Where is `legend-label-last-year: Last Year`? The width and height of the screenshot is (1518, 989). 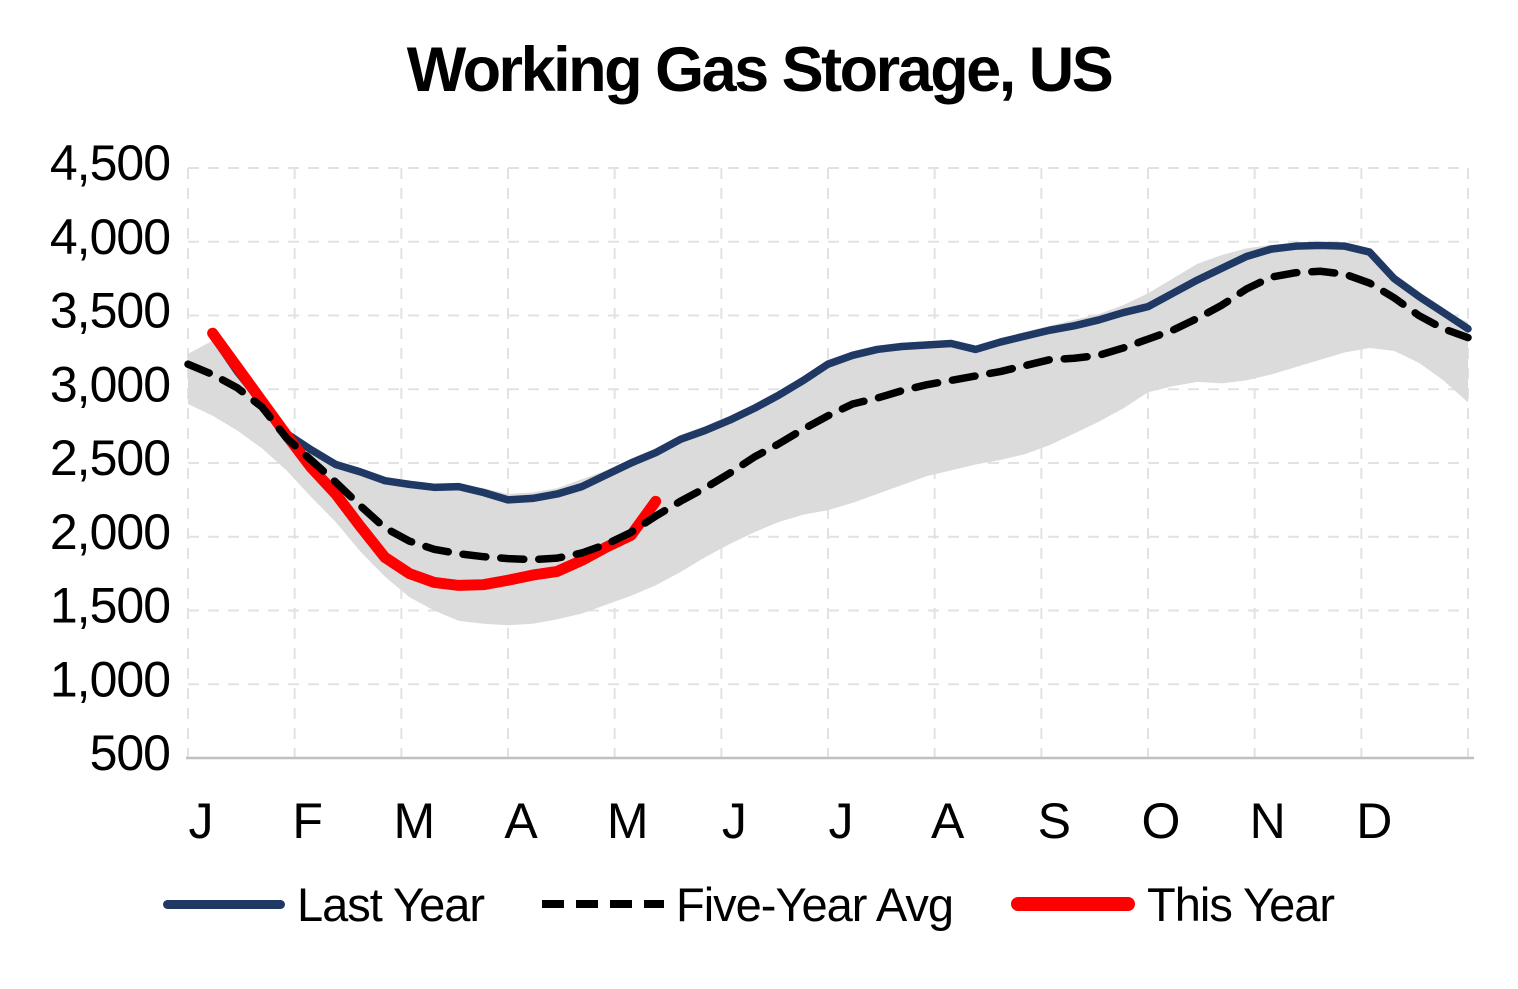
legend-label-last-year: Last Year is located at coordinates (391, 904).